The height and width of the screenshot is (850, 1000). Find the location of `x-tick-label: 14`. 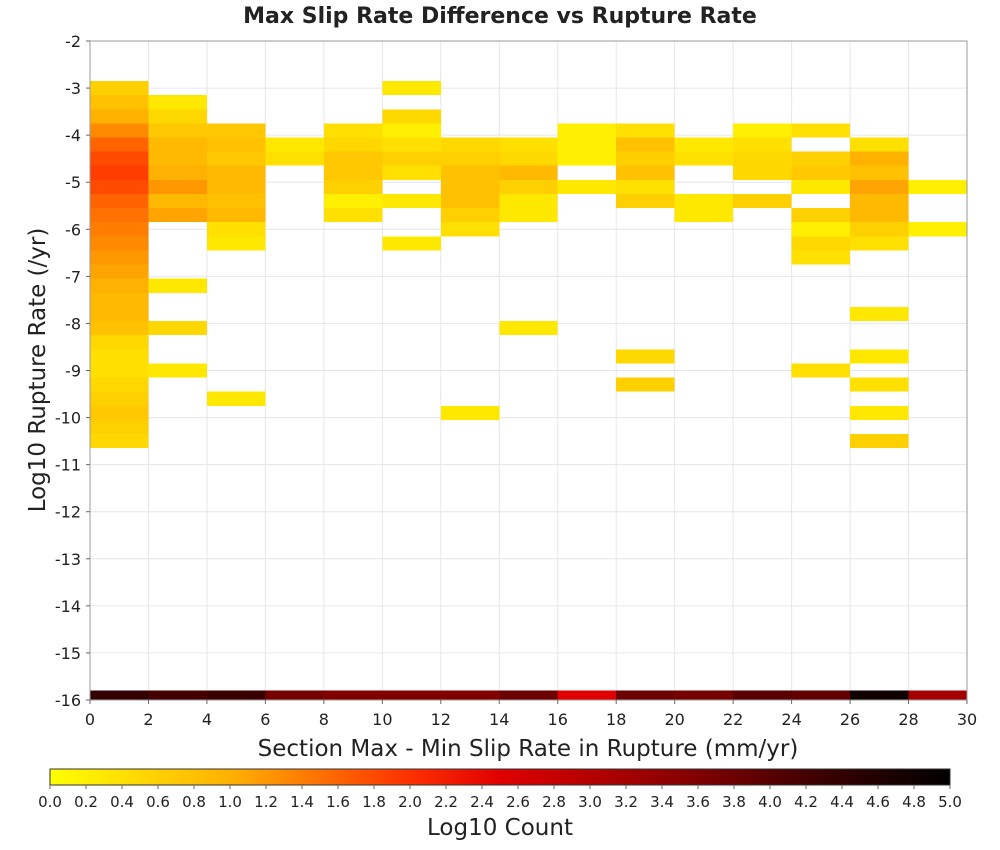

x-tick-label: 14 is located at coordinates (499, 719).